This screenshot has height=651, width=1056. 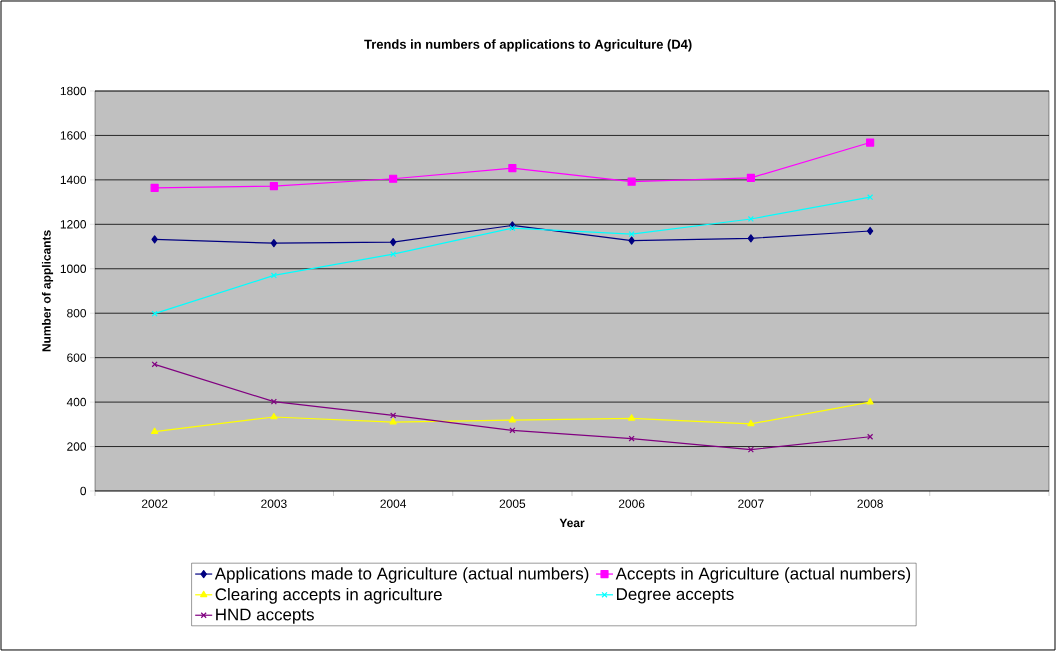 What do you see at coordinates (572, 523) in the screenshot?
I see `x-axis-title: Year` at bounding box center [572, 523].